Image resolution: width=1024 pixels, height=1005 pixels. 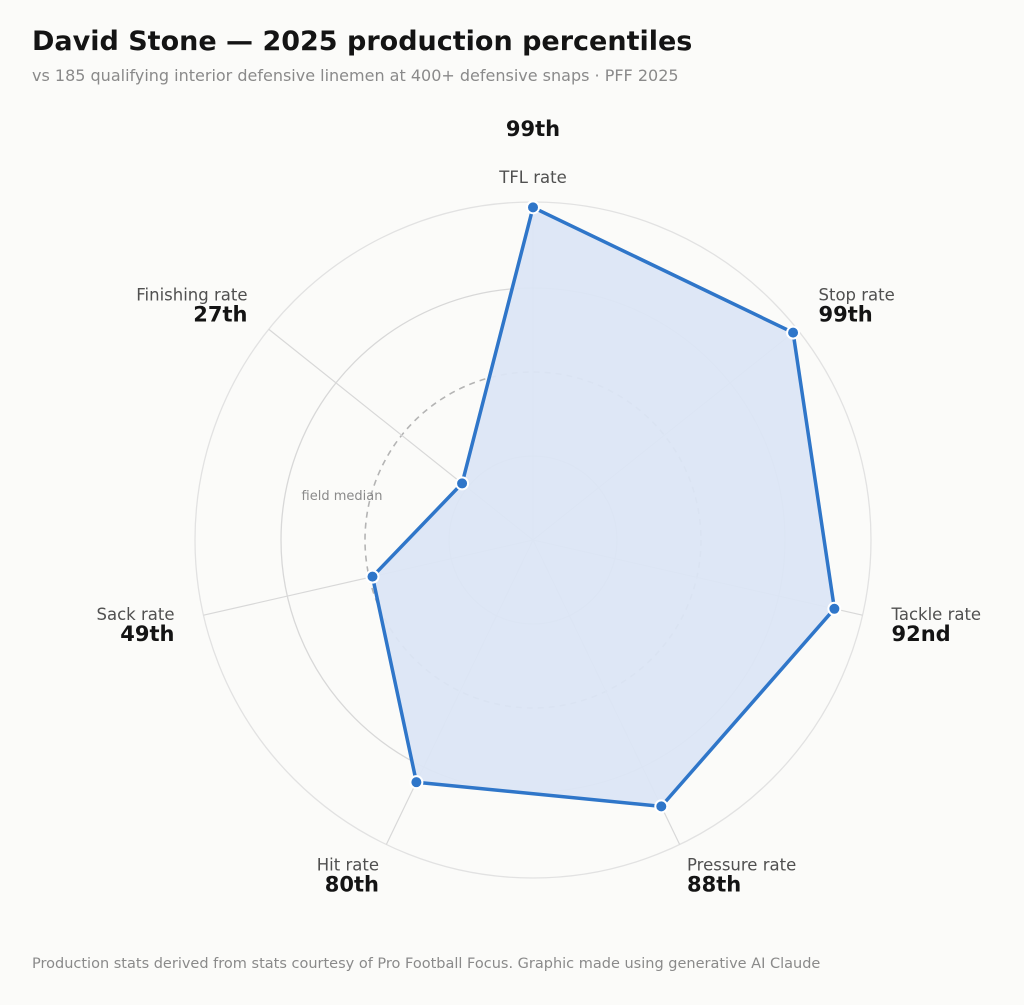 I want to click on axis-name-label: Finishing rate, so click(x=191, y=294).